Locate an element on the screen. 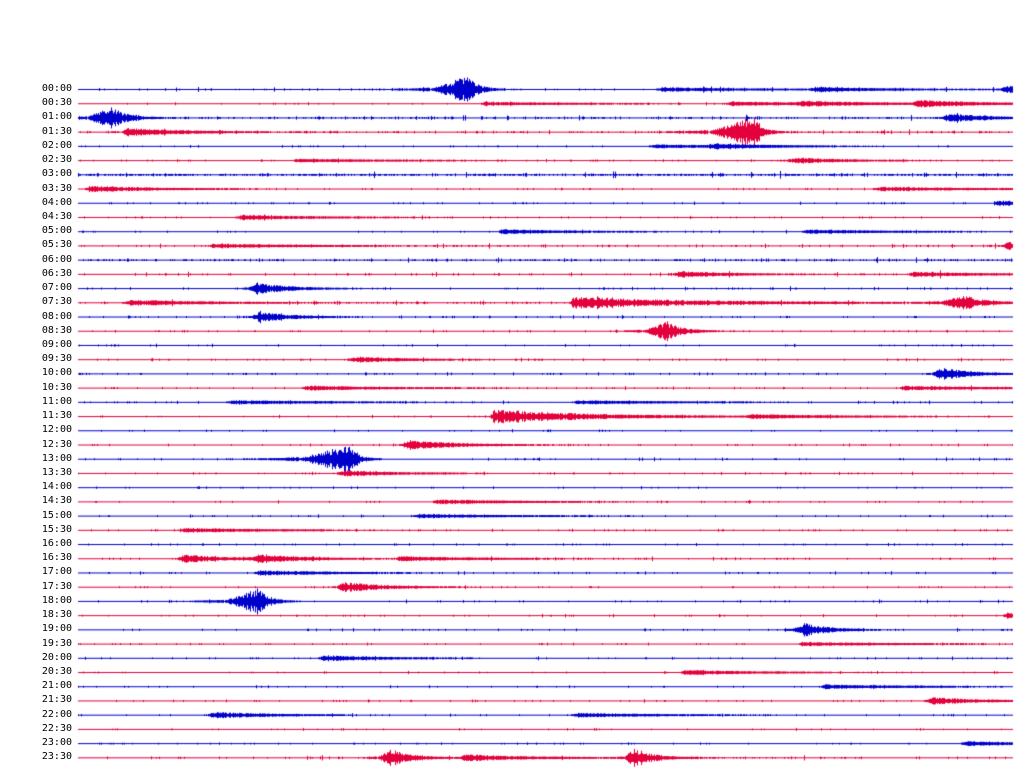  time-label: 11:00 is located at coordinates (56, 401).